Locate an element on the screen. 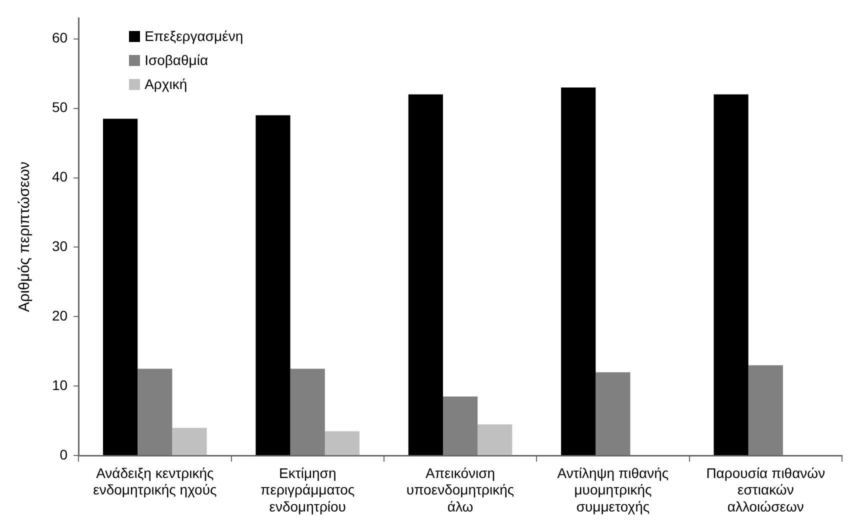 Image resolution: width=848 pixels, height=524 pixels. y-tick-label: 30 is located at coordinates (60, 246).